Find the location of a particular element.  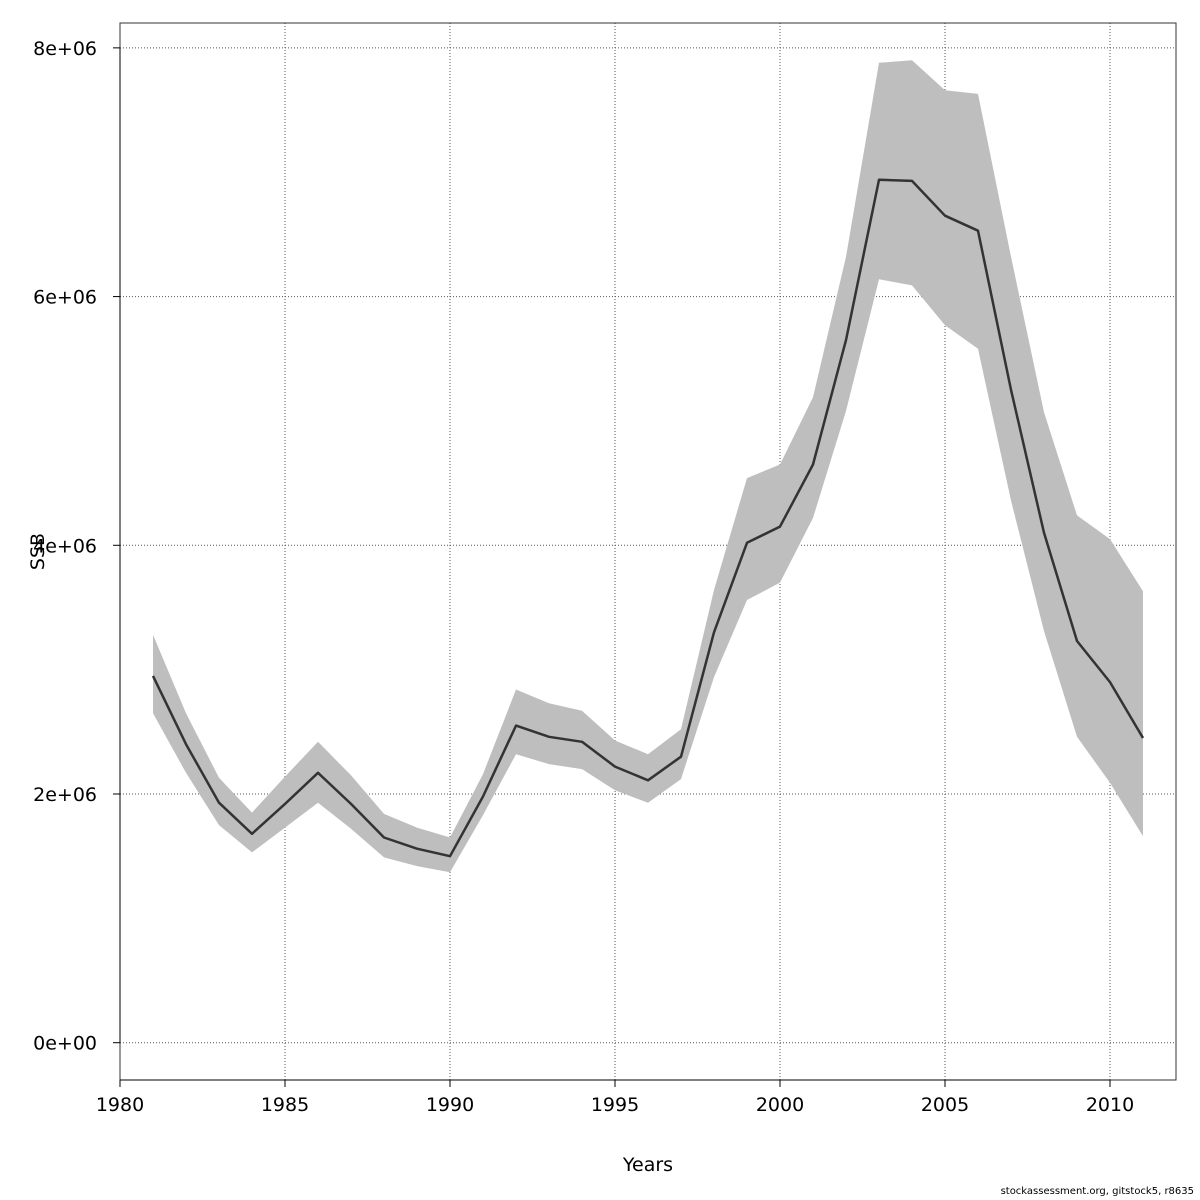

x-tick-label: 2010 is located at coordinates (1110, 1105).